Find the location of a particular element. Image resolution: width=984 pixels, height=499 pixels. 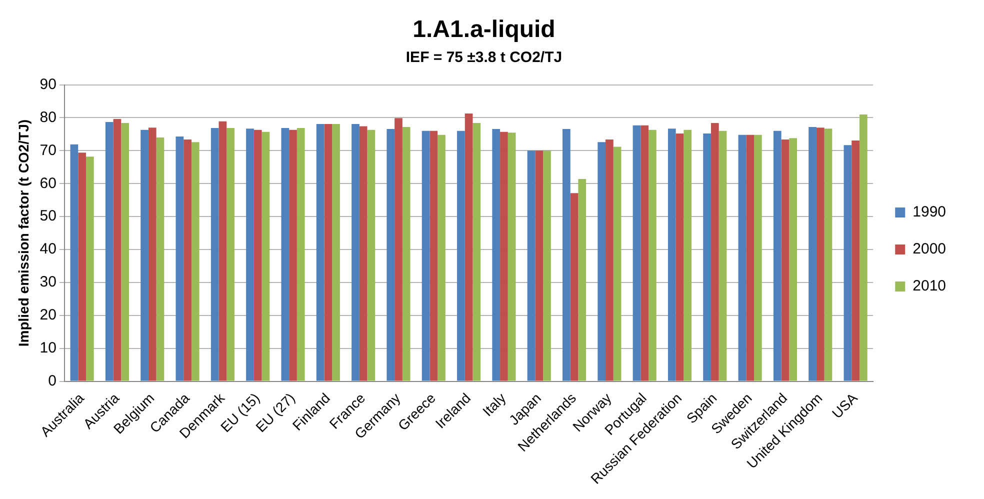

x-tick-label: Italy is located at coordinates (494, 405).